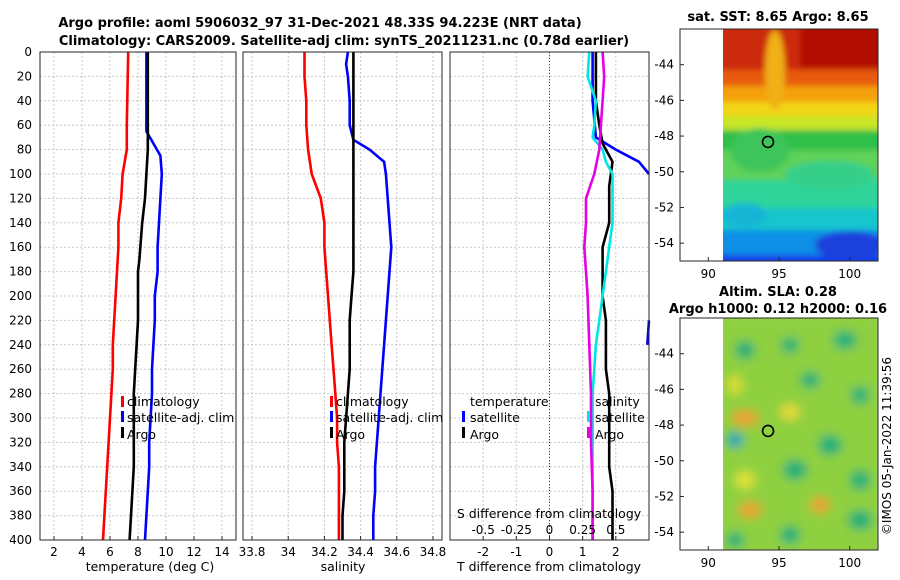  What do you see at coordinates (887, 446) in the screenshot?
I see `imos-credit: ©IMOS 05-Jan-2022 11:39:56` at bounding box center [887, 446].